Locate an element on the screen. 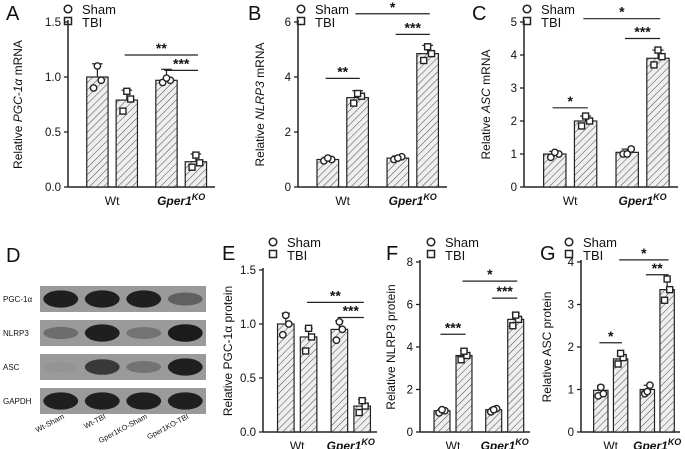  bar-sham-Gper1KO is located at coordinates (398, 172).